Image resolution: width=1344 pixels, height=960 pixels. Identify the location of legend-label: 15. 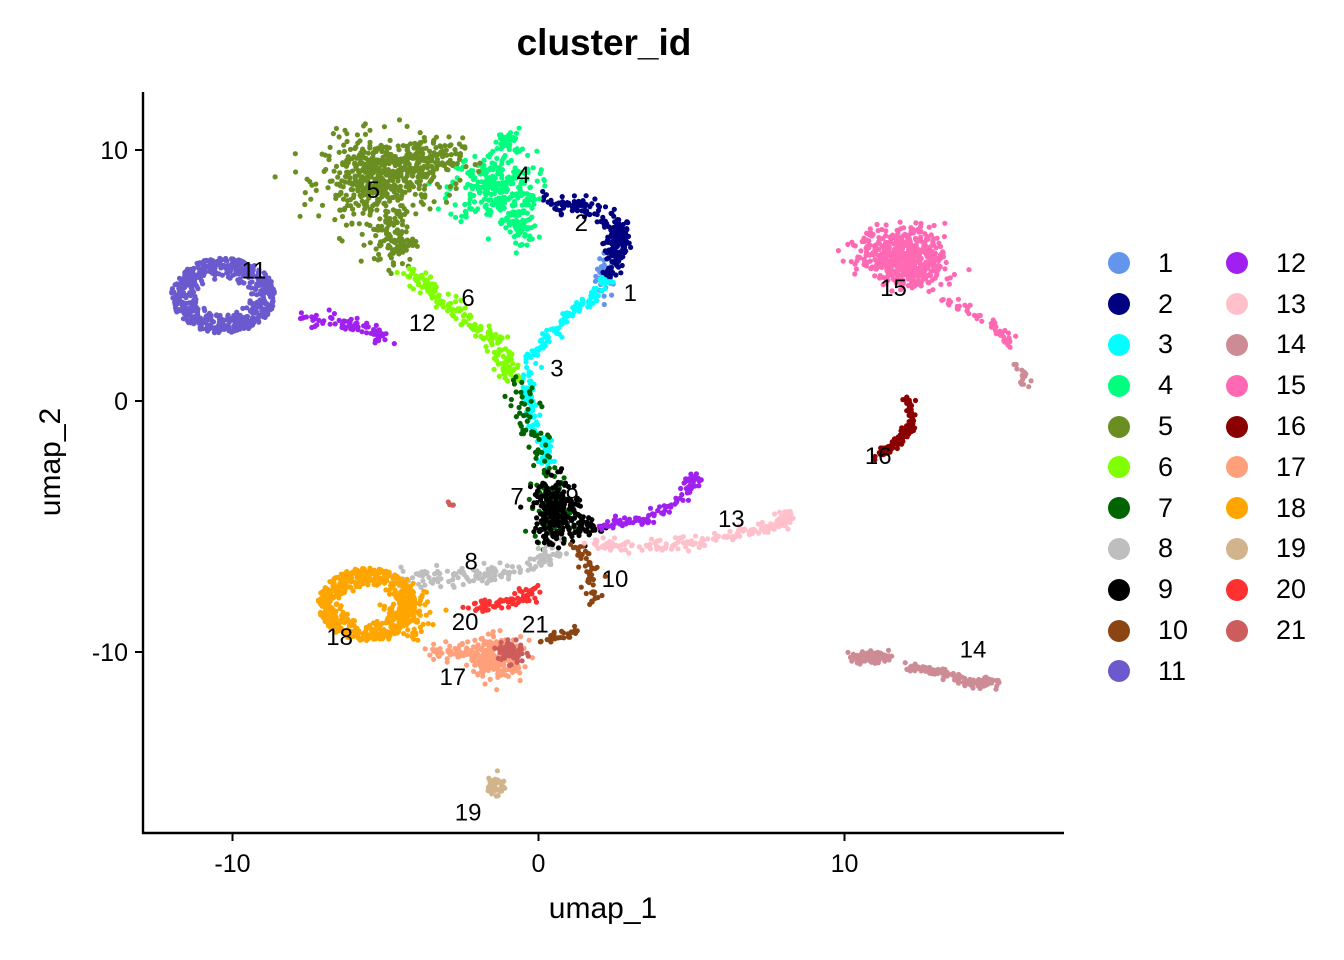
(1291, 385).